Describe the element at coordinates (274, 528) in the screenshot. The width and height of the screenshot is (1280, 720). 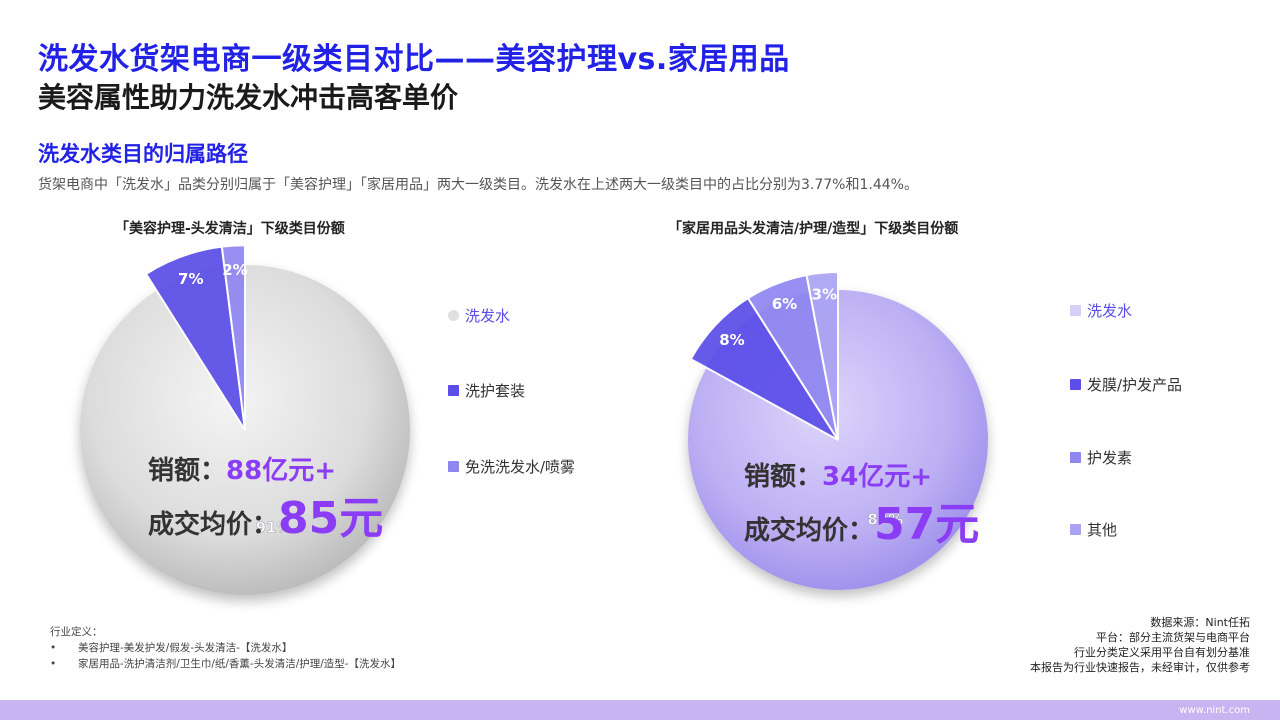
I see `chart1-slice-label-0: 91%` at that location.